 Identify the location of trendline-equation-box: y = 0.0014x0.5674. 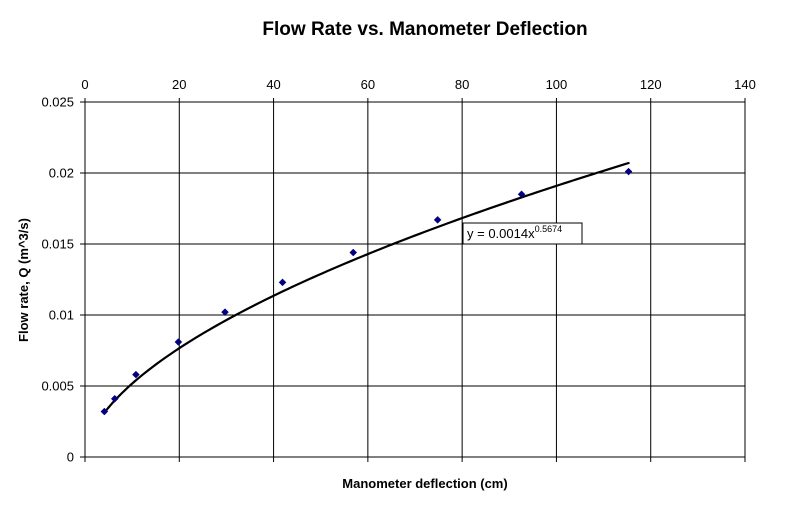
(522, 233).